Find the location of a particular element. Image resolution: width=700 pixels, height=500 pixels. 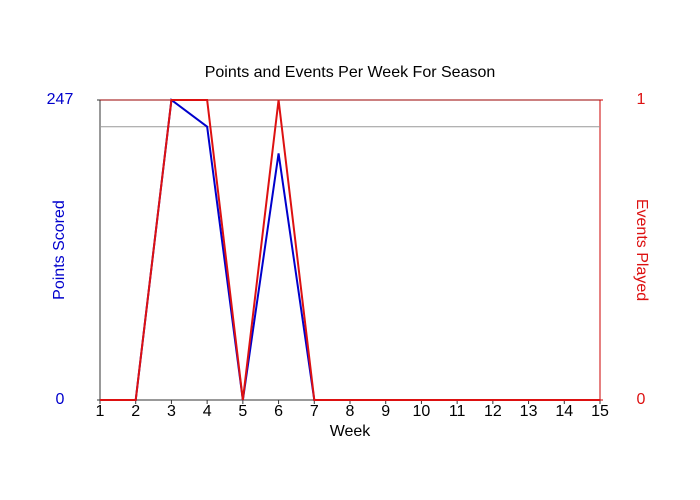

x-tick-label: 8 is located at coordinates (350, 411).